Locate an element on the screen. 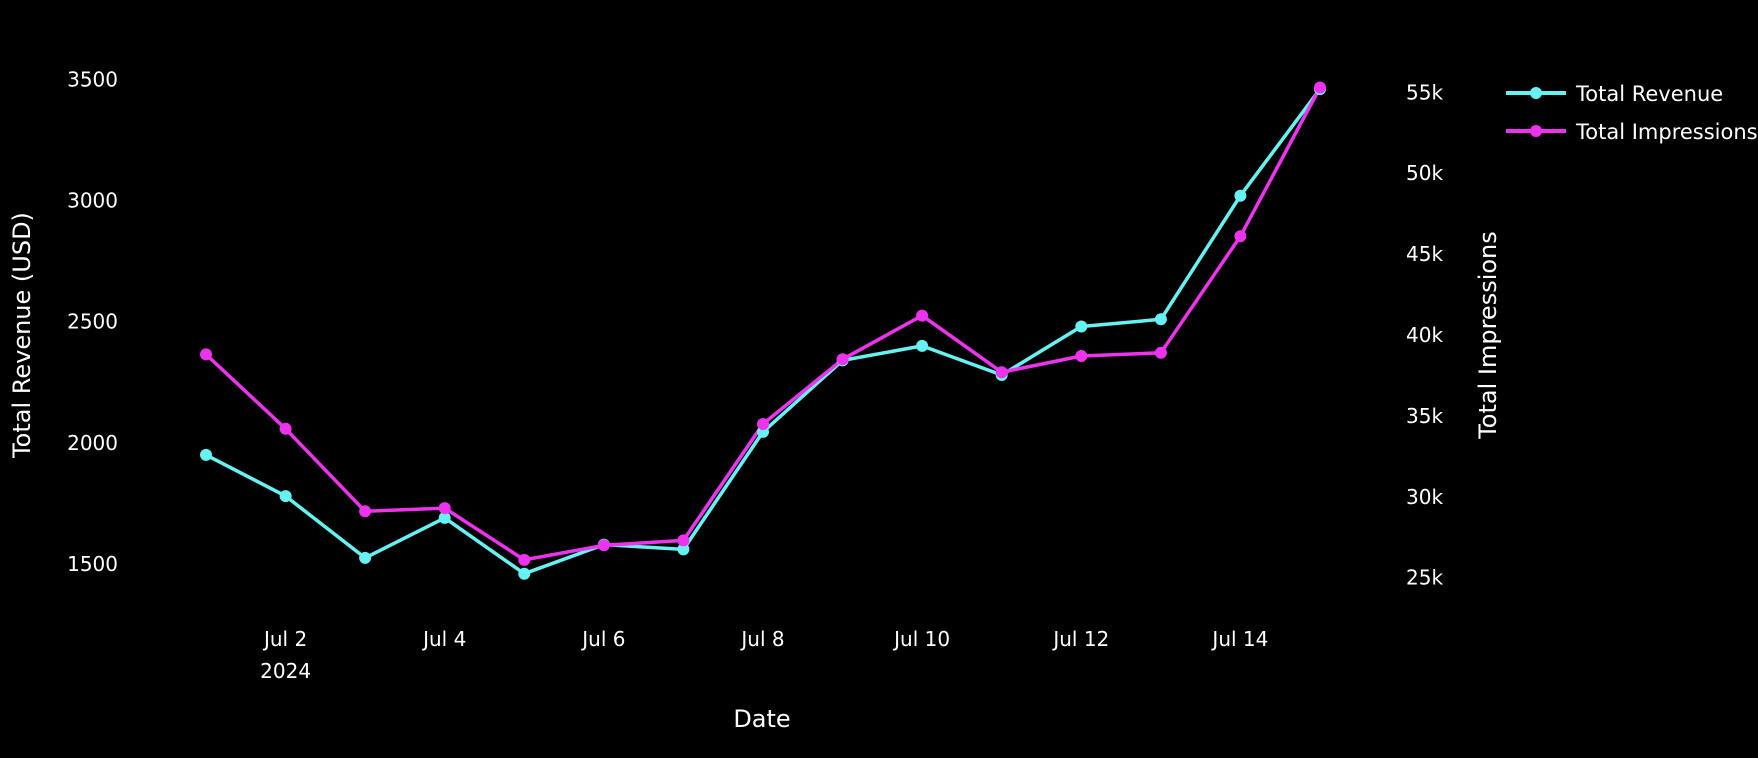 The height and width of the screenshot is (758, 1758). x-tick-year-label: 2024 is located at coordinates (285, 671).